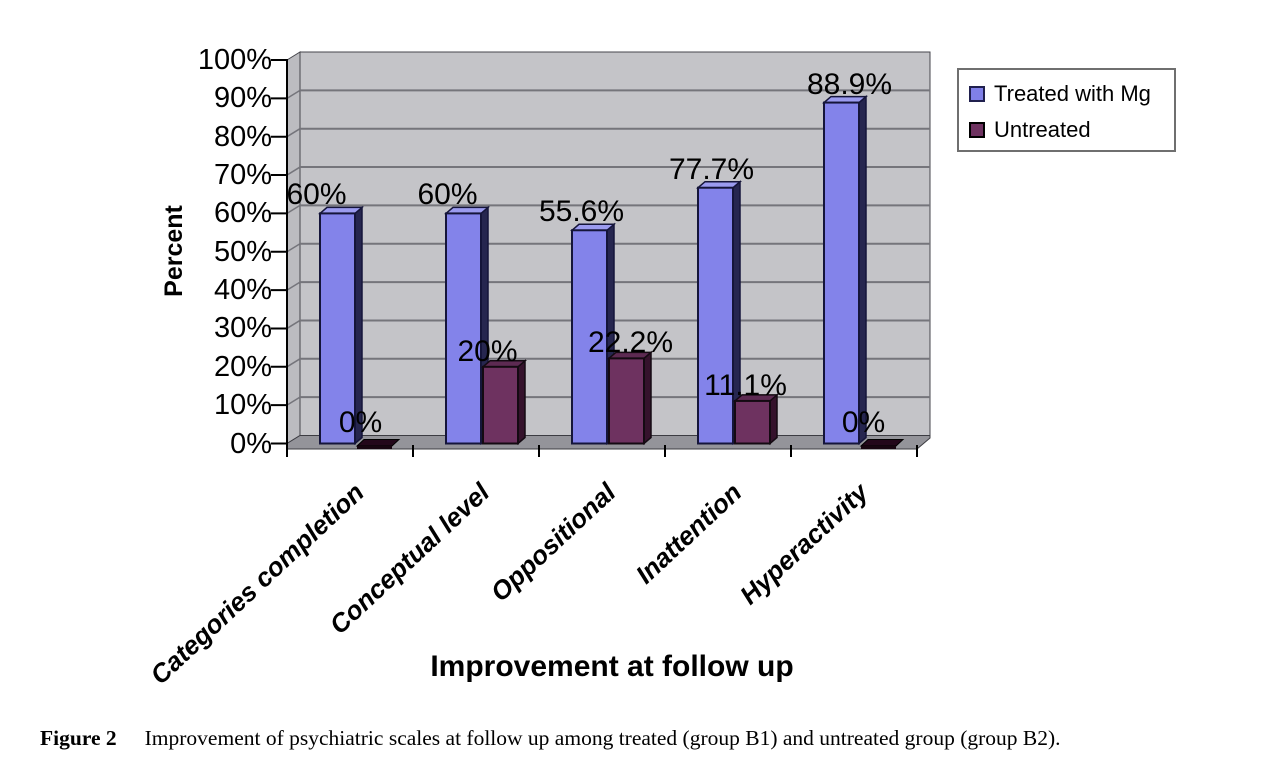  What do you see at coordinates (977, 130) in the screenshot?
I see `legend-swatch-untreated-icon` at bounding box center [977, 130].